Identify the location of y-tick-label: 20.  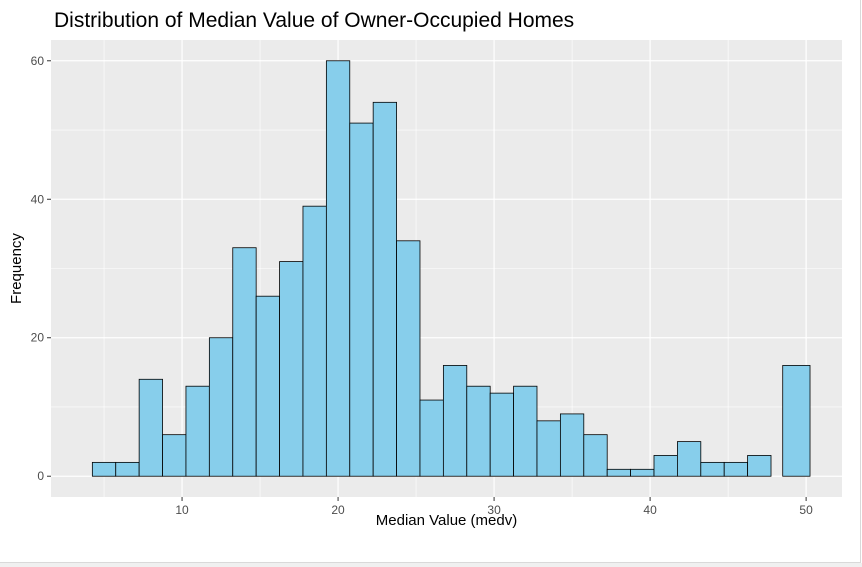
(38, 338).